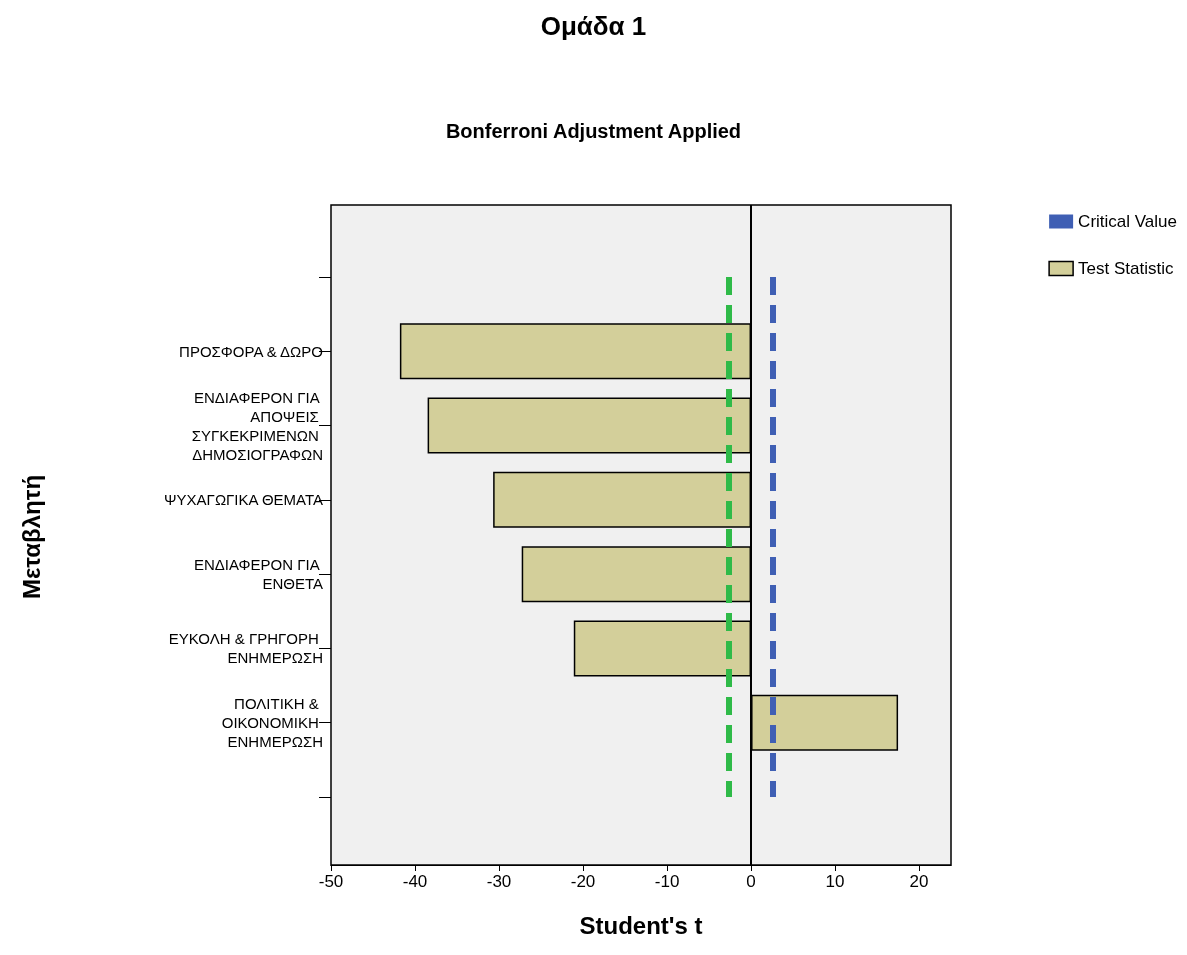 The height and width of the screenshot is (955, 1187). I want to click on x-tick-label: 10, so click(835, 881).